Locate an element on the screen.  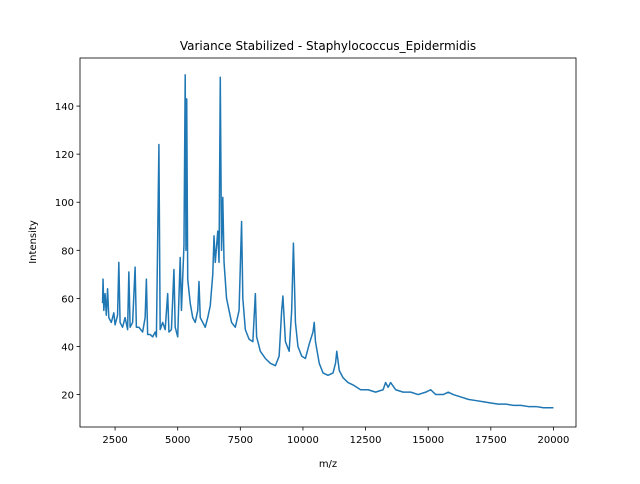
x-tick-label: 15000 is located at coordinates (428, 440).